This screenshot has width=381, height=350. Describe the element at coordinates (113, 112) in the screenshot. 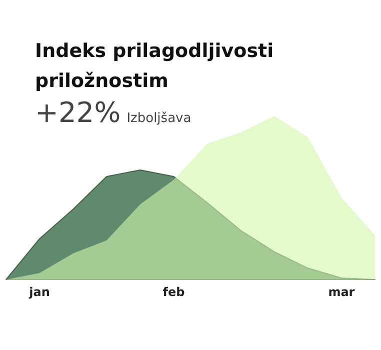

I see `chart-subtitle: +22% Izboljšava` at that location.